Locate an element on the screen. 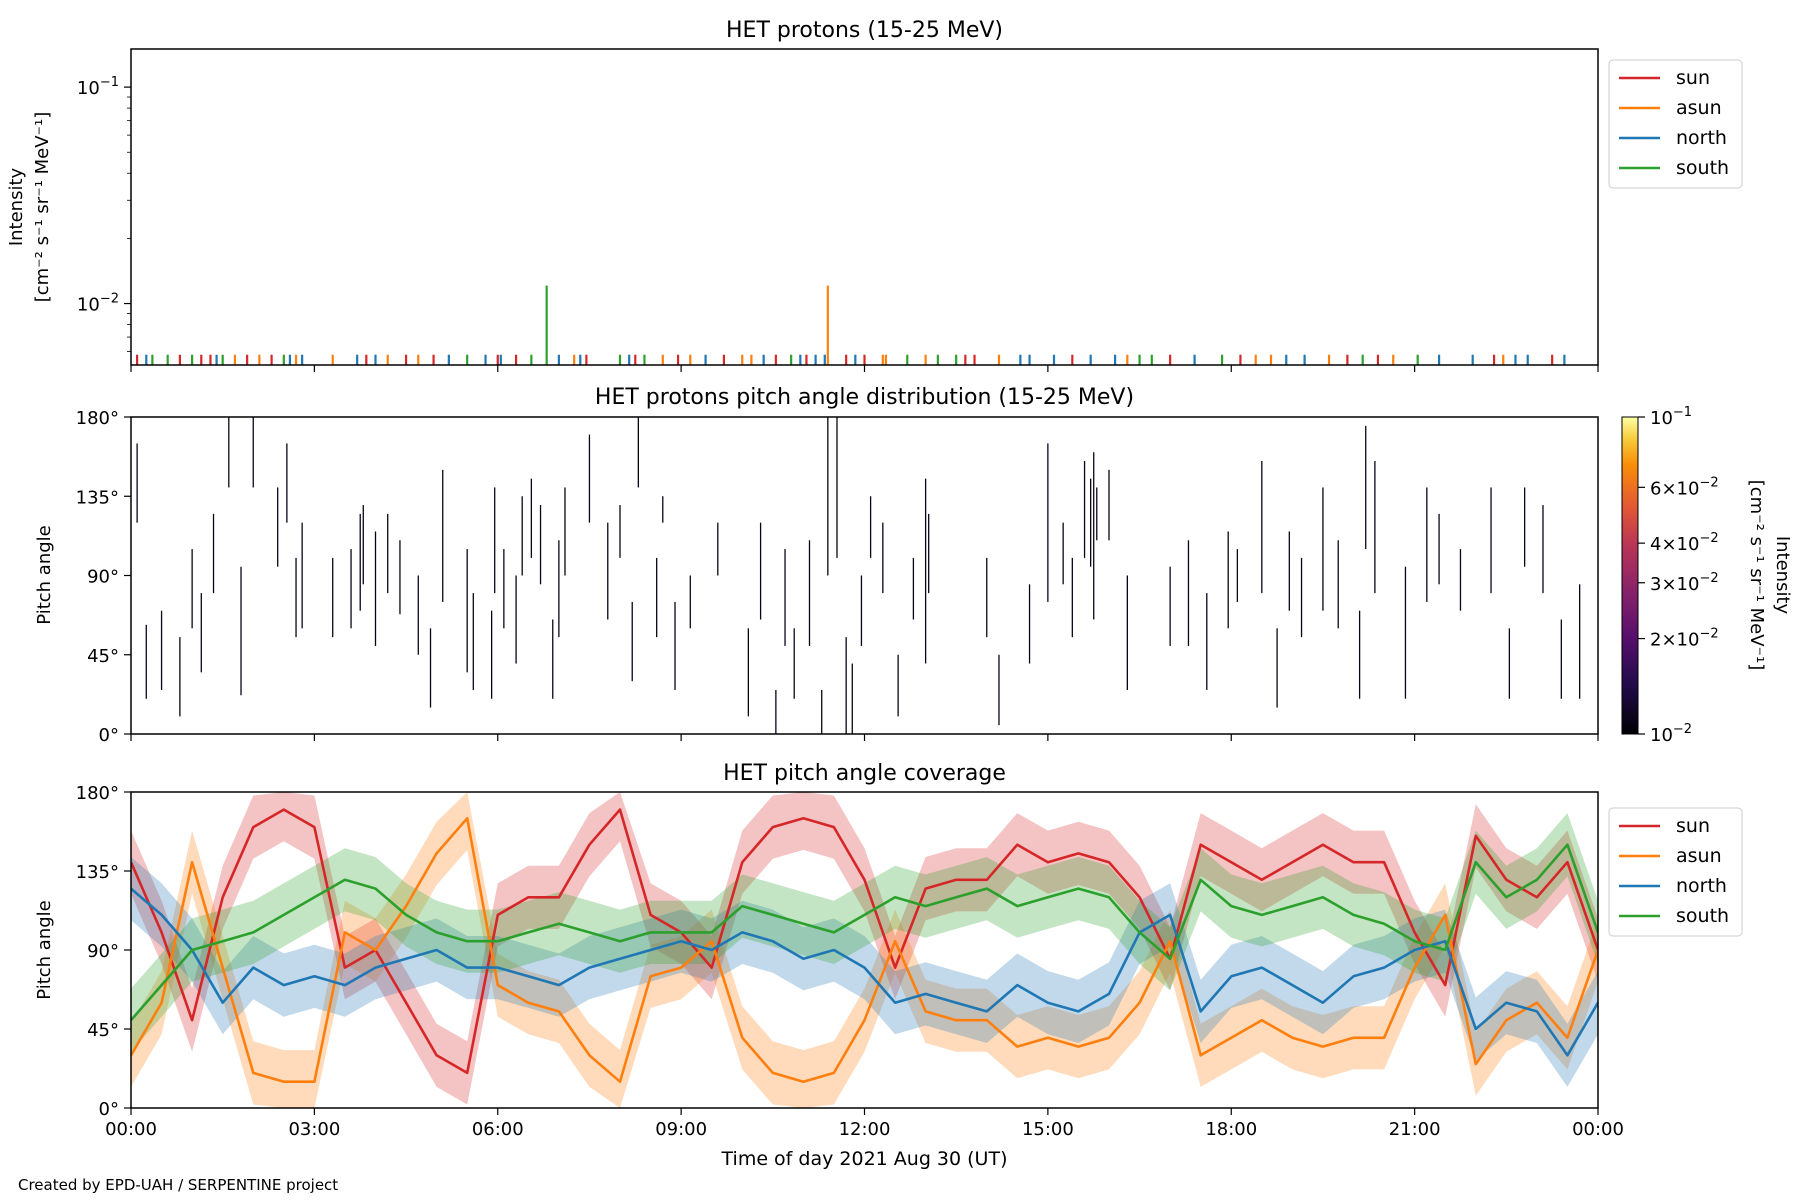 Image resolution: width=1800 pixels, height=1200 pixels. colorbar-tick-label: 10⁻¹ is located at coordinates (1671, 417).